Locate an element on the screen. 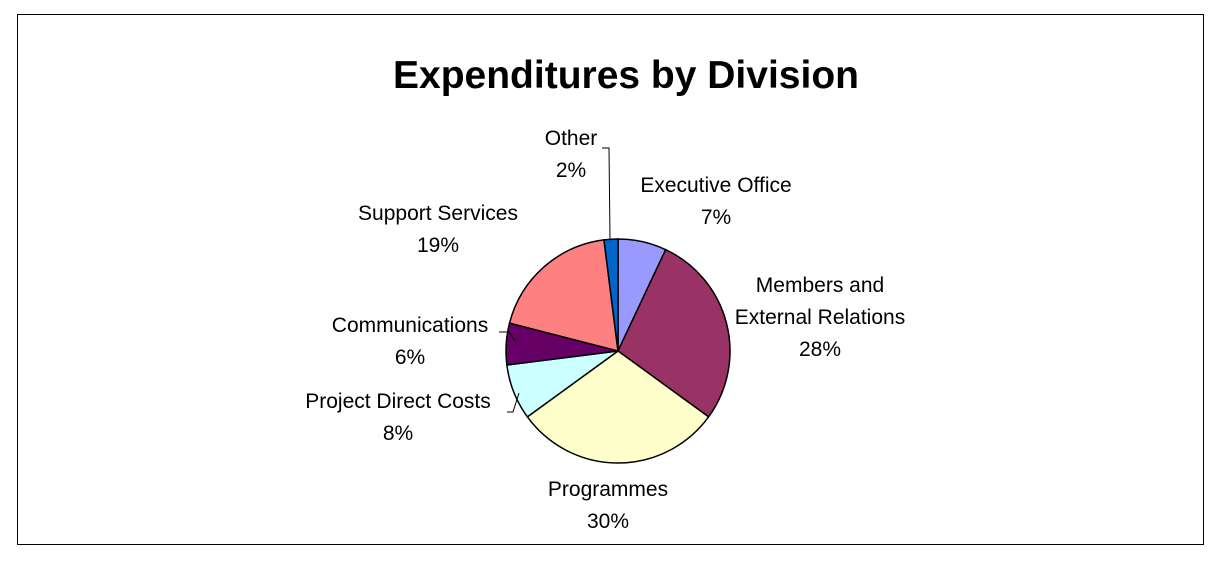 This screenshot has width=1221, height=567. pie-slice-members-and-external-relations is located at coordinates (674, 333).